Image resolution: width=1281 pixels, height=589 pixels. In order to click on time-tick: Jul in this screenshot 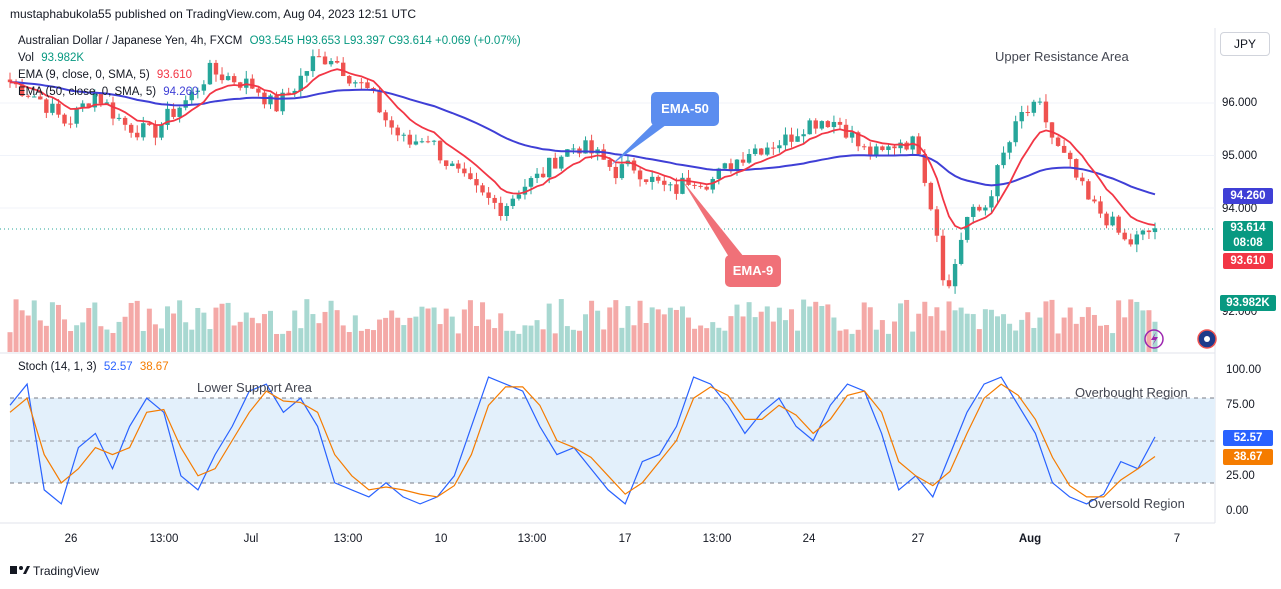, I will do `click(251, 539)`.